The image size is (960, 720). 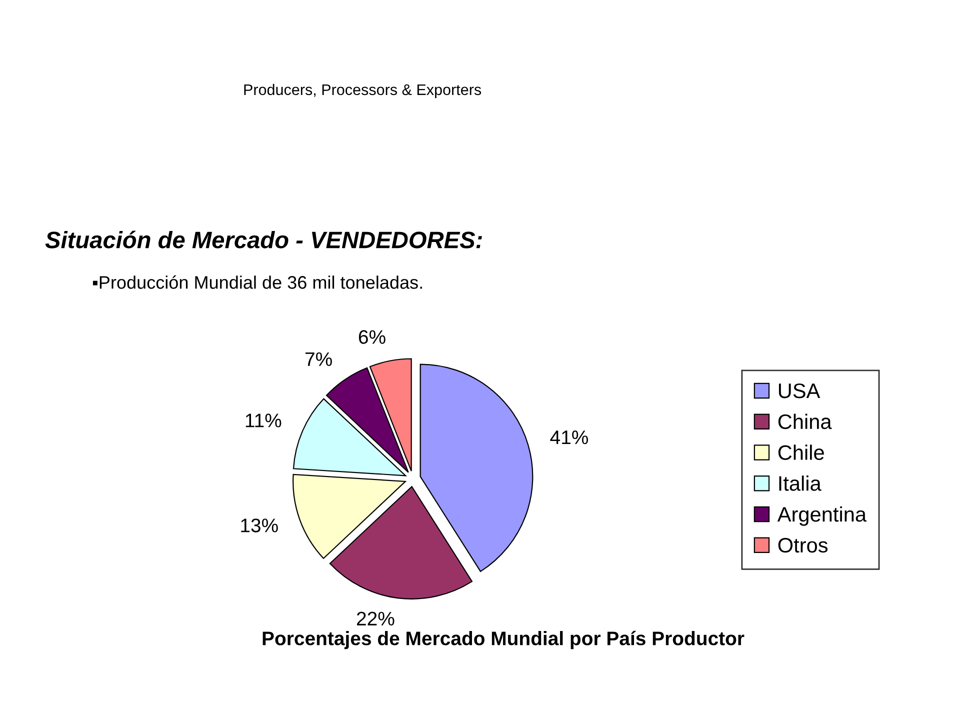 I want to click on legend-label: China, so click(x=805, y=422).